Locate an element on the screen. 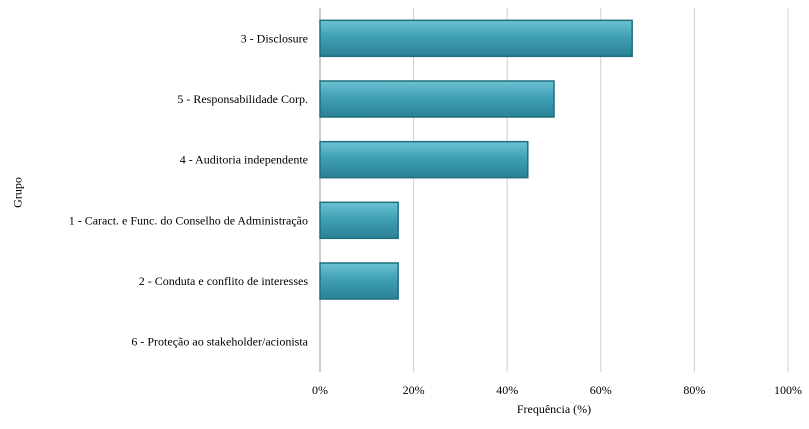 This screenshot has height=429, width=809. category-label: 3 - Disclosure is located at coordinates (274, 38).